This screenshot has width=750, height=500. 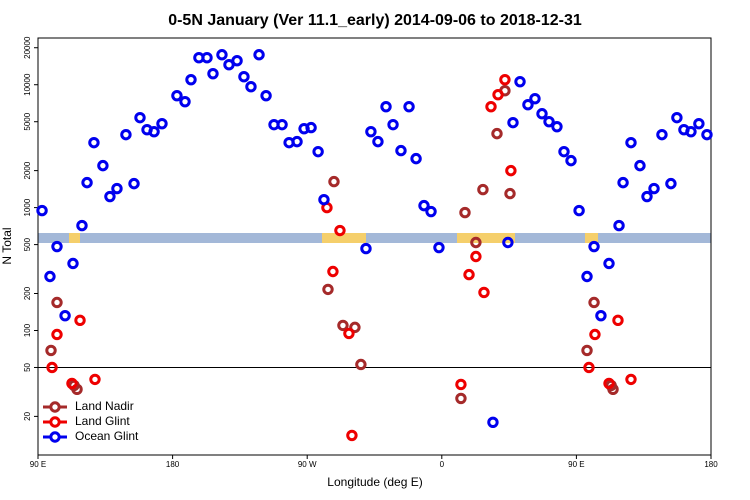 What do you see at coordinates (711, 464) in the screenshot?
I see `x-tick-label: 180` at bounding box center [711, 464].